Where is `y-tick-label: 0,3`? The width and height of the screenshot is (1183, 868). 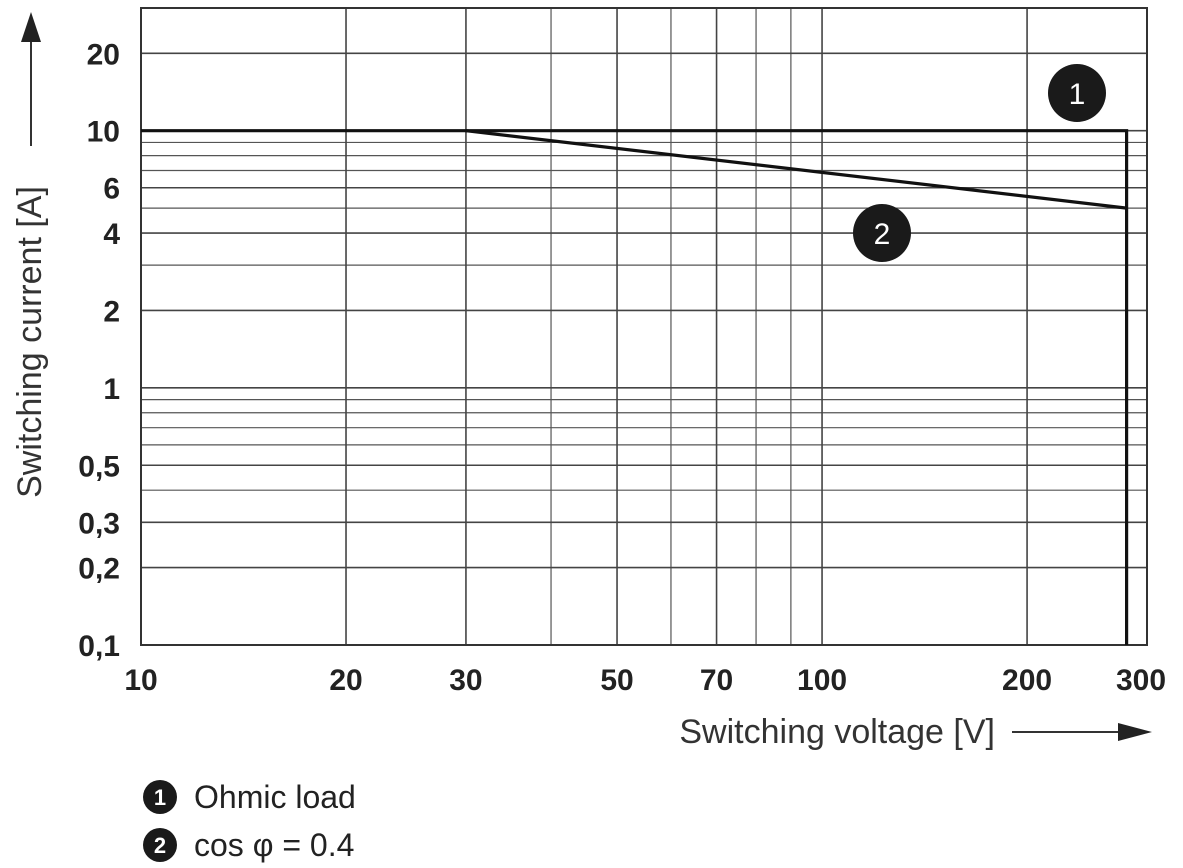 y-tick-label: 0,3 is located at coordinates (99, 523).